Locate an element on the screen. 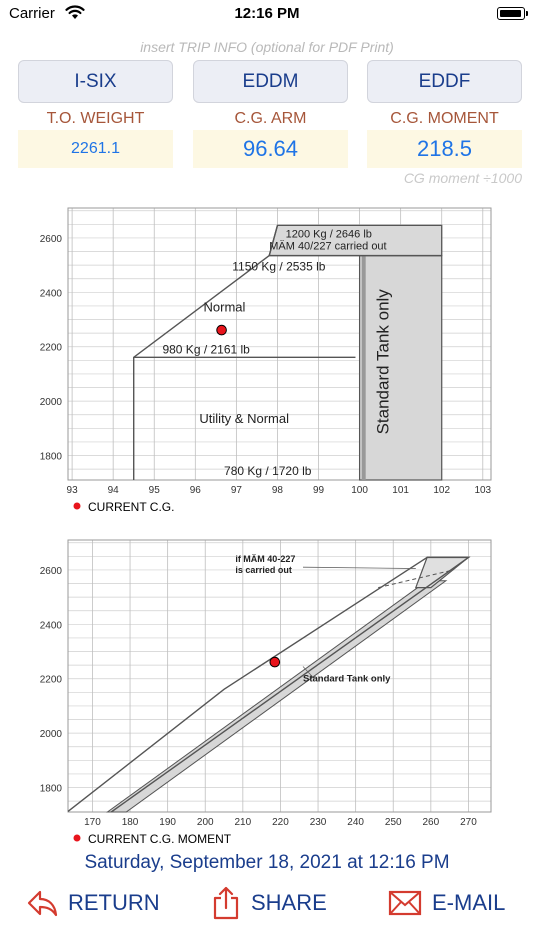 Image resolution: width=534 pixels, height=950 pixels. weight-label: T.O. WEIGHT is located at coordinates (95, 118).